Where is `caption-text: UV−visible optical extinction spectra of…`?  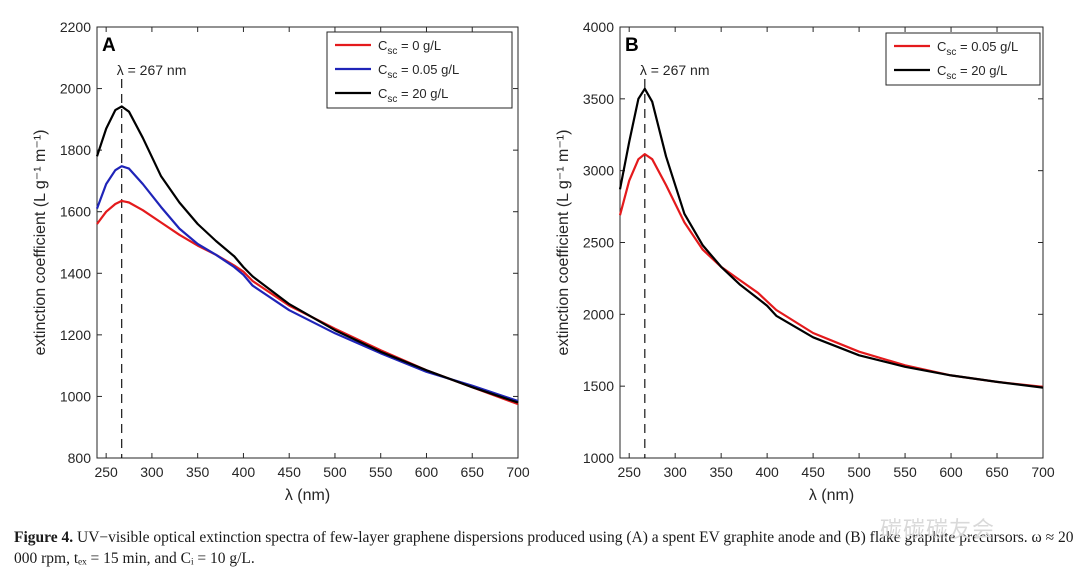
caption-text: UV−visible optical extinction spectra of… is located at coordinates (544, 548).